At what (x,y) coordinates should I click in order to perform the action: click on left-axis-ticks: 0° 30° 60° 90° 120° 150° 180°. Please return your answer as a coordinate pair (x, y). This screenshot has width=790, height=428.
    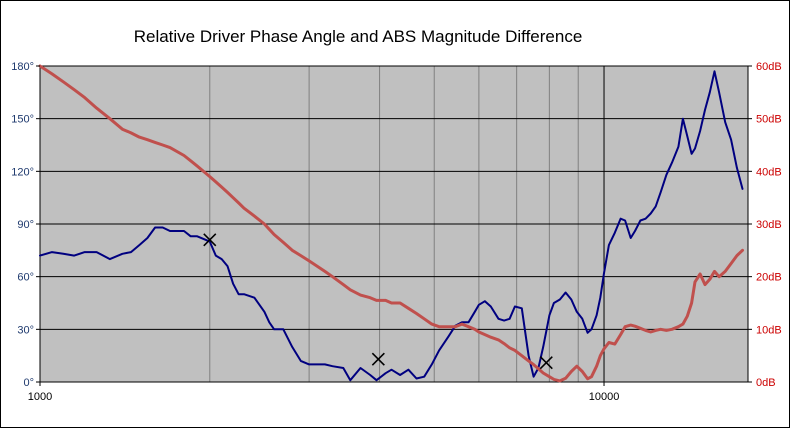
    Looking at the image, I should click on (25, 225).